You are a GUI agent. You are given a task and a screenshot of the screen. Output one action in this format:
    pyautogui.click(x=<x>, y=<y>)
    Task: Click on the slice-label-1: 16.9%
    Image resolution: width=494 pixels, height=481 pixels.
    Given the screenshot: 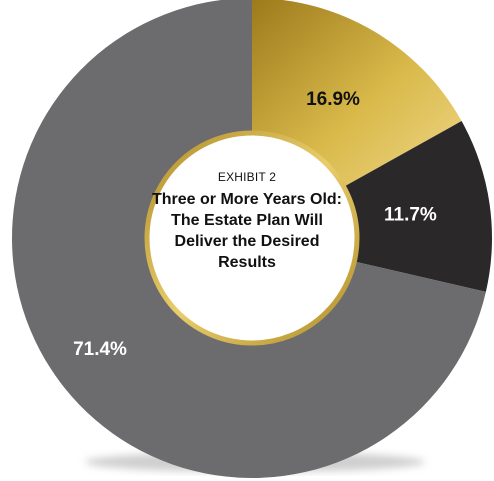 What is the action you would take?
    pyautogui.click(x=333, y=99)
    